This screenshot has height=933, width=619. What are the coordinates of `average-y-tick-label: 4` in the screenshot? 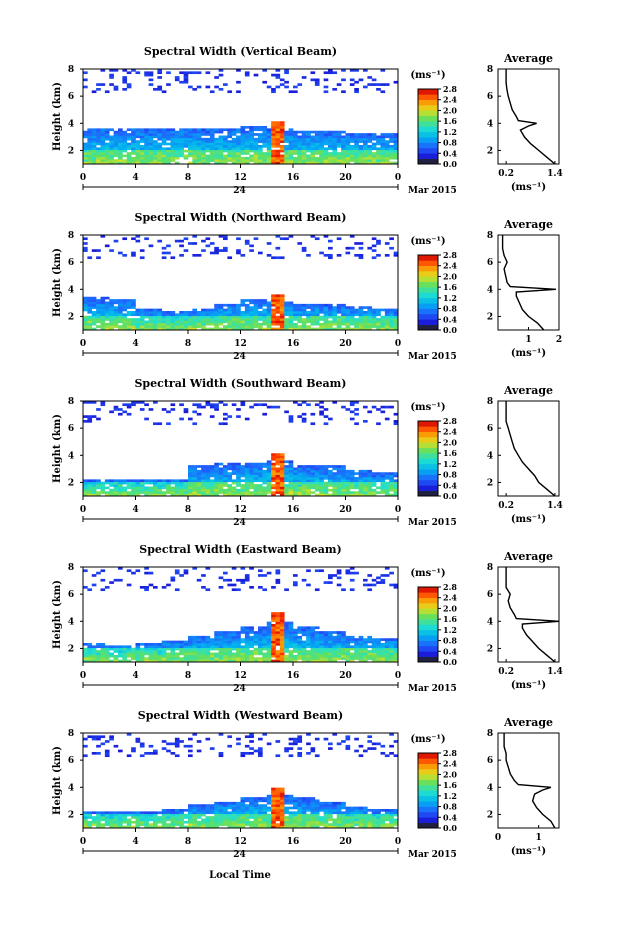 It's located at (490, 290).